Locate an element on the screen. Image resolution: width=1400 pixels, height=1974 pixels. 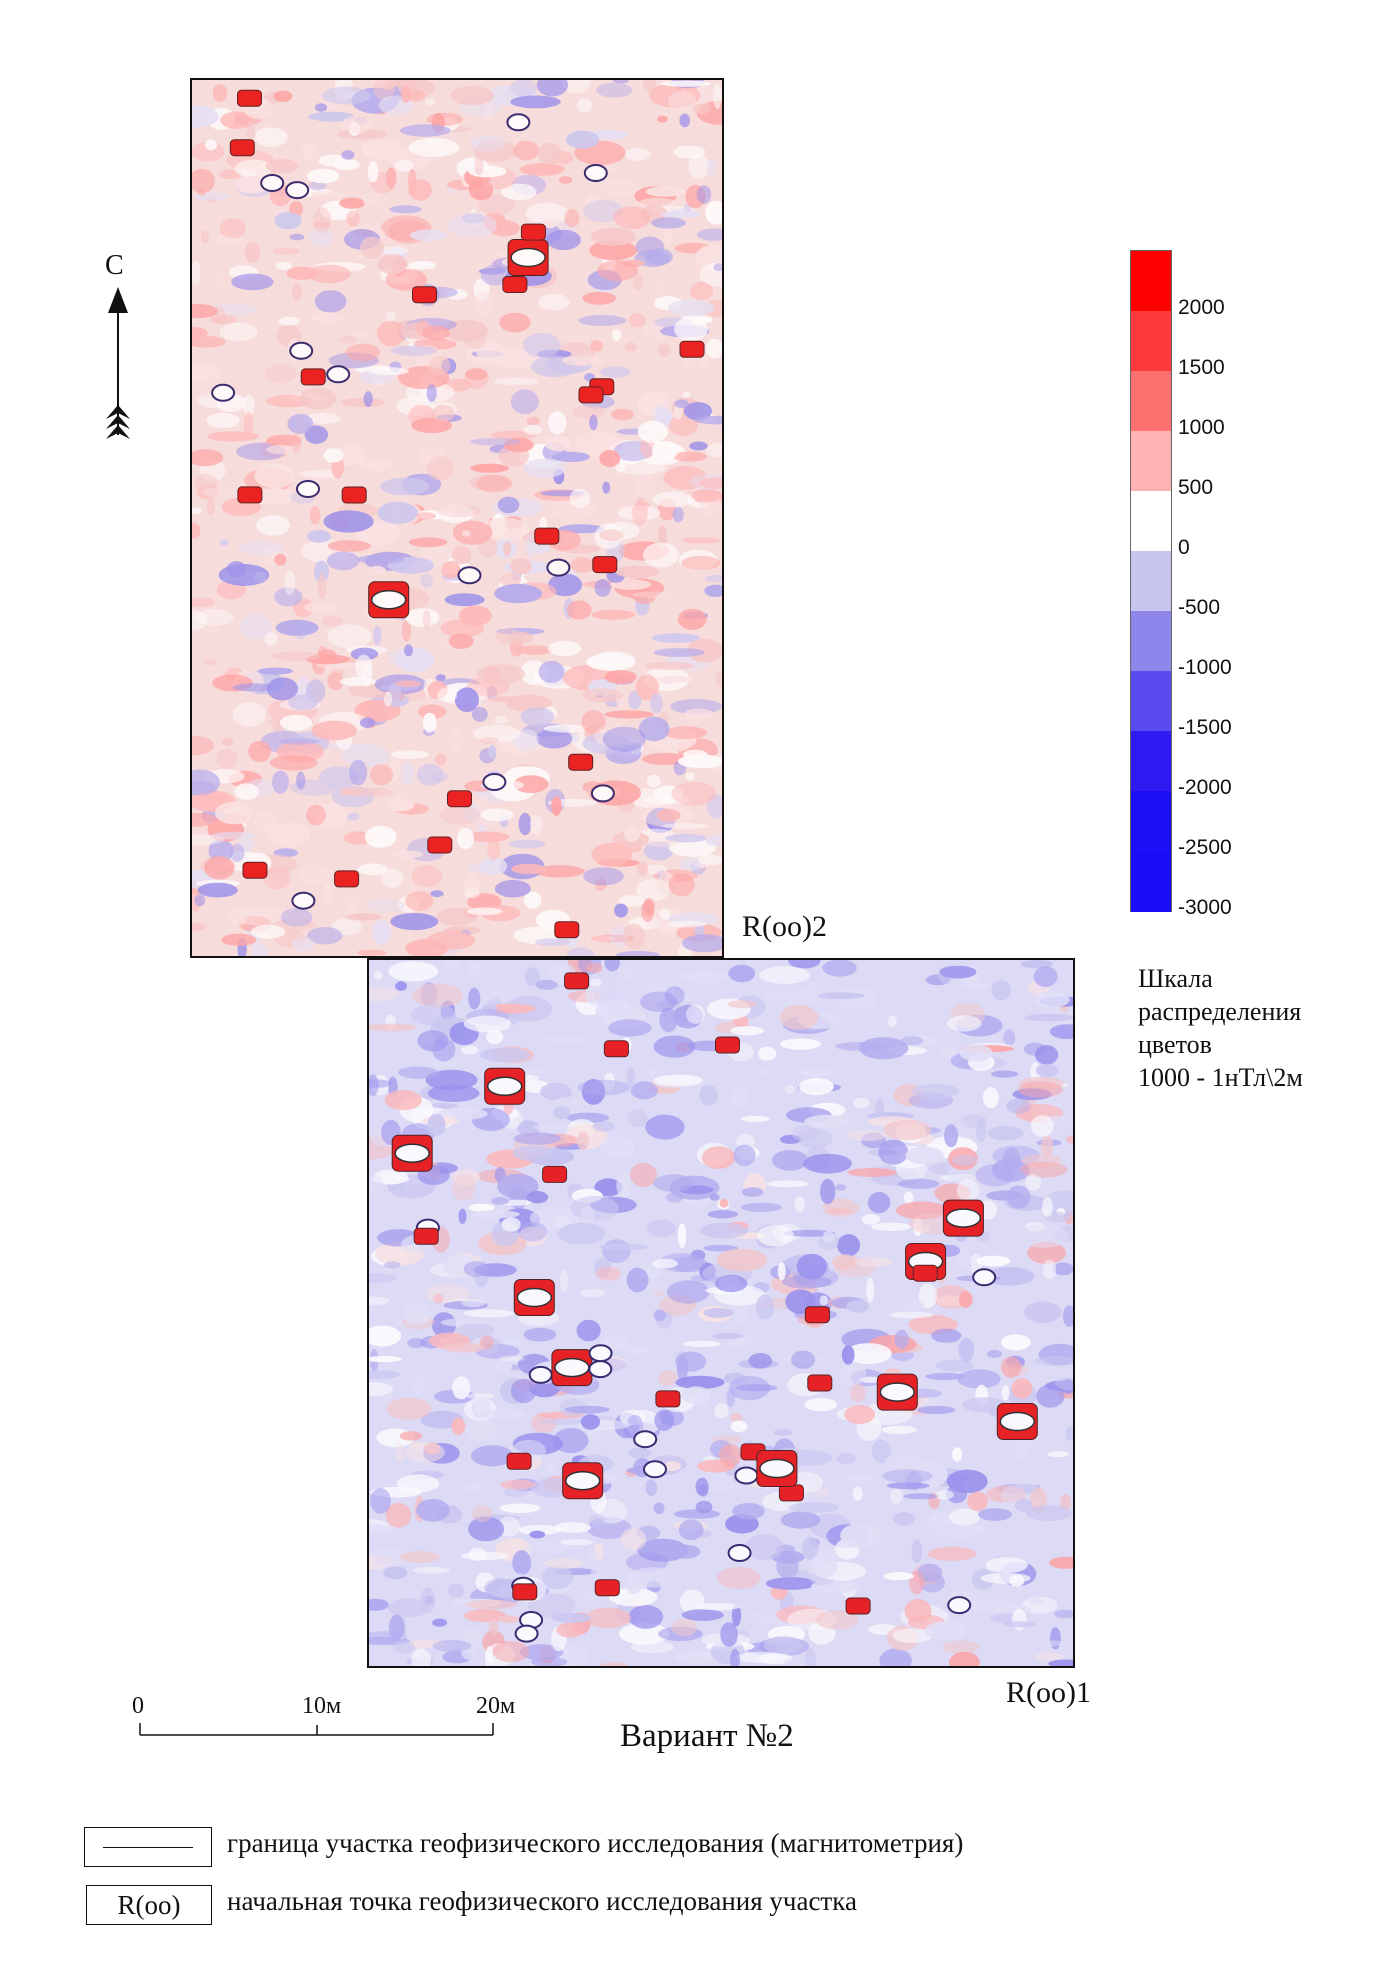
color-scale-label: 2000 is located at coordinates (1201, 307).